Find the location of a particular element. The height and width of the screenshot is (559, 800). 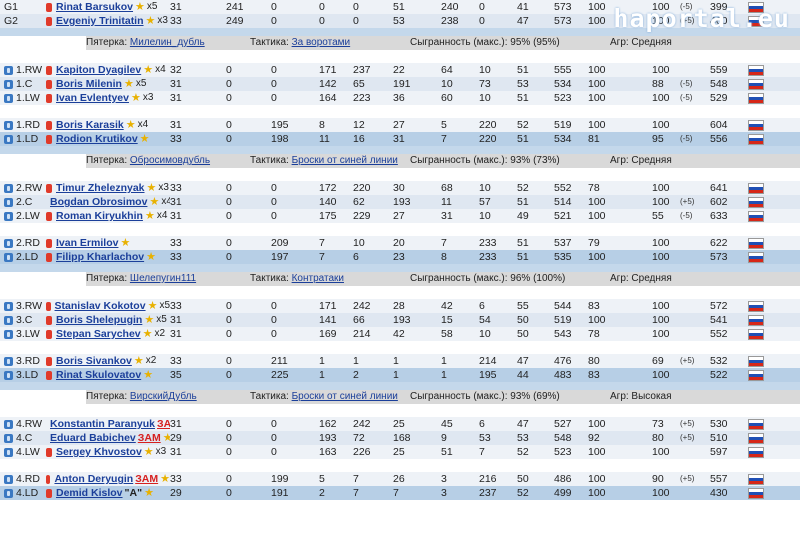

stat-value: 8 is located at coordinates (444, 257).